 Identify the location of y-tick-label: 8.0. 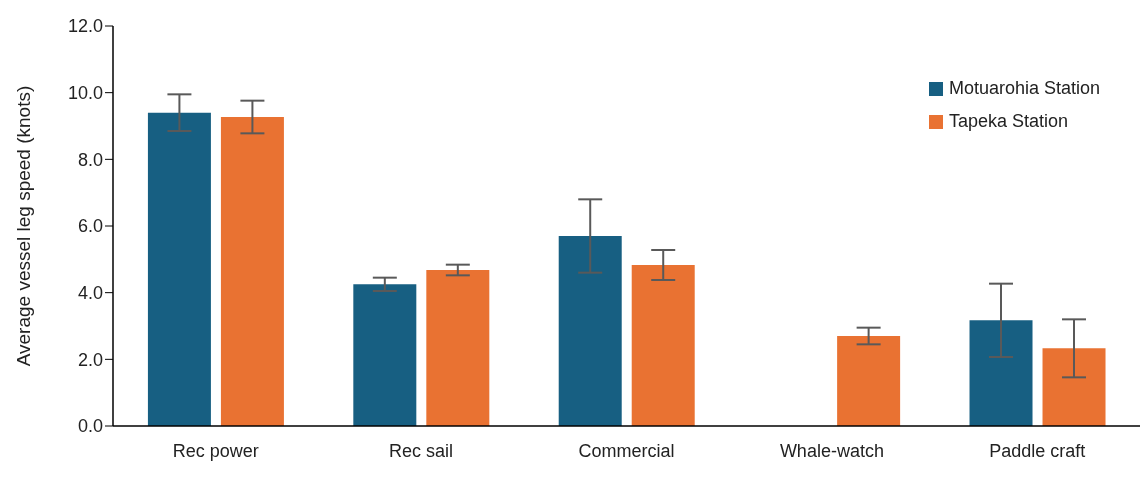
(90, 159).